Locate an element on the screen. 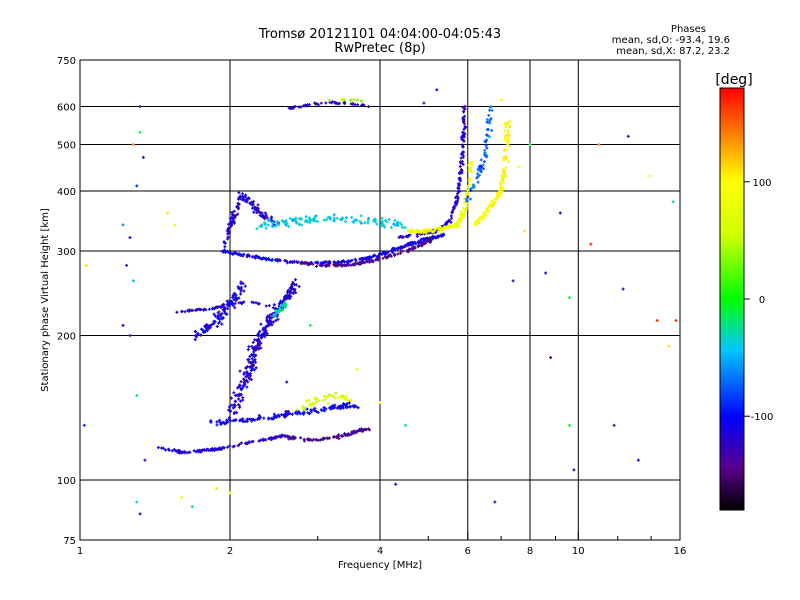 This screenshot has height=600, width=800. colorbar-ticks: 100 0 -100 is located at coordinates (758, 300).